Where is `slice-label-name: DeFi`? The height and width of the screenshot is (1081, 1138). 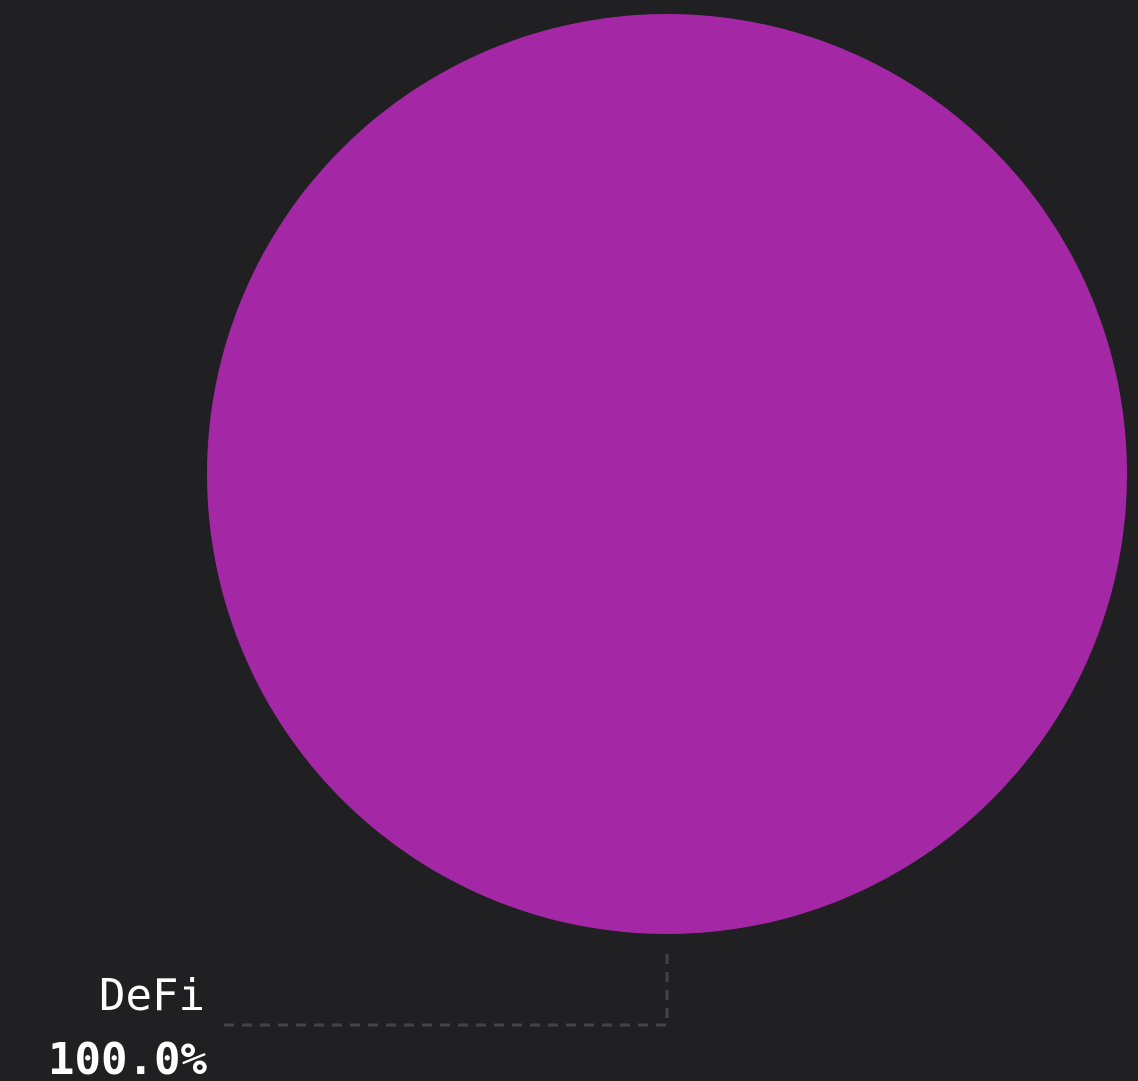 slice-label-name: DeFi is located at coordinates (152, 995).